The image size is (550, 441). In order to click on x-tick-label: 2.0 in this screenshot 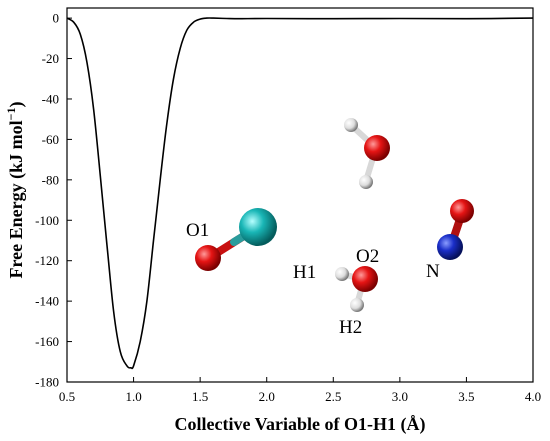, I will do `click(267, 396)`.